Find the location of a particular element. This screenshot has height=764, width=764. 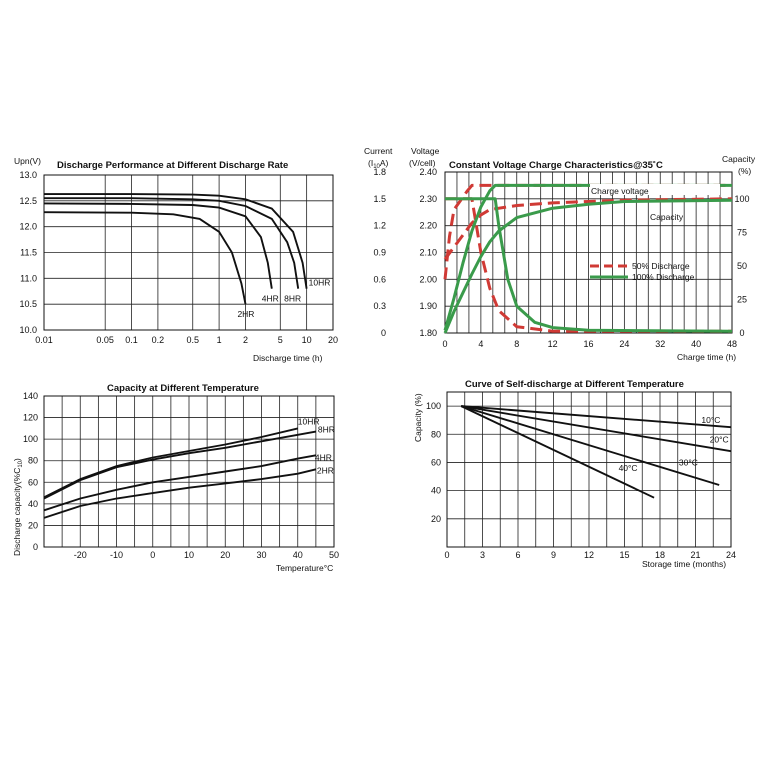

c2-legend-100: 100% Discharge is located at coordinates (663, 277).